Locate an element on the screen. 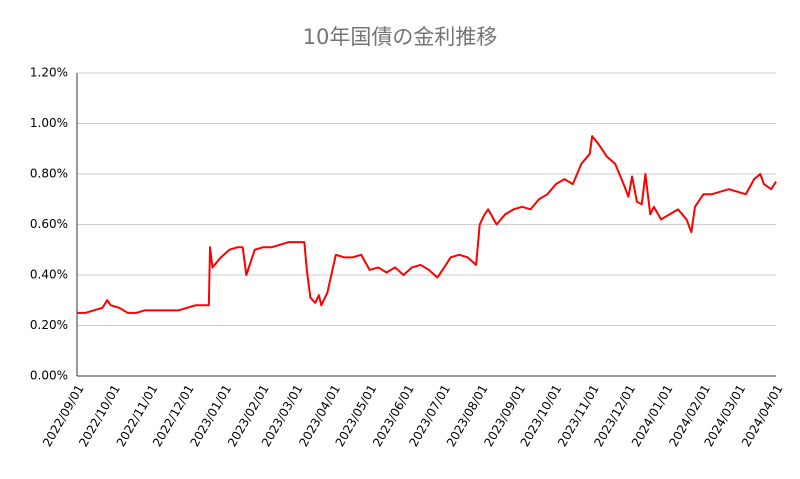  y-tick-label: 1.20% is located at coordinates (49, 73).